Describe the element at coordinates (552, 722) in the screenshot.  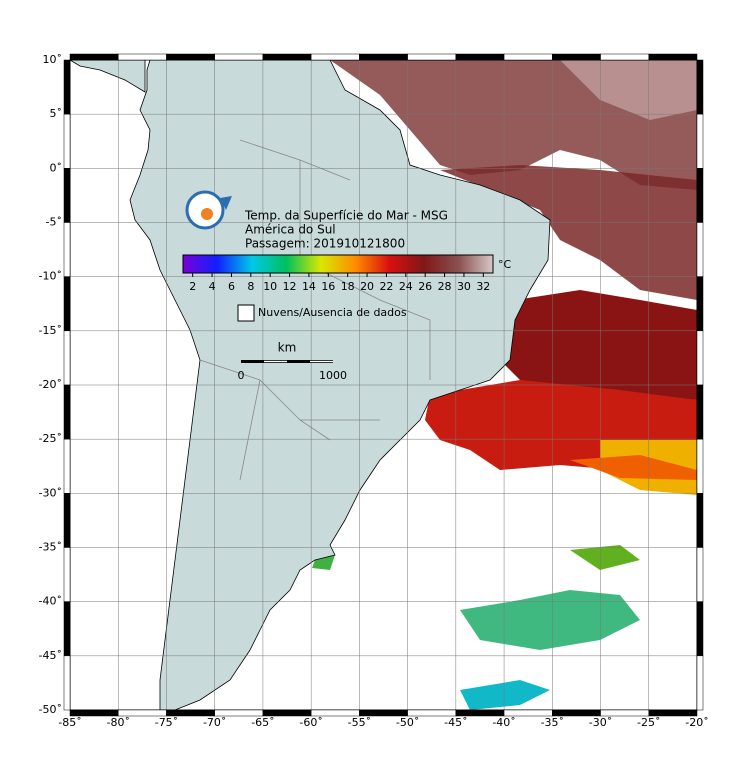
I see `lon-tick-label: -35˚` at that location.